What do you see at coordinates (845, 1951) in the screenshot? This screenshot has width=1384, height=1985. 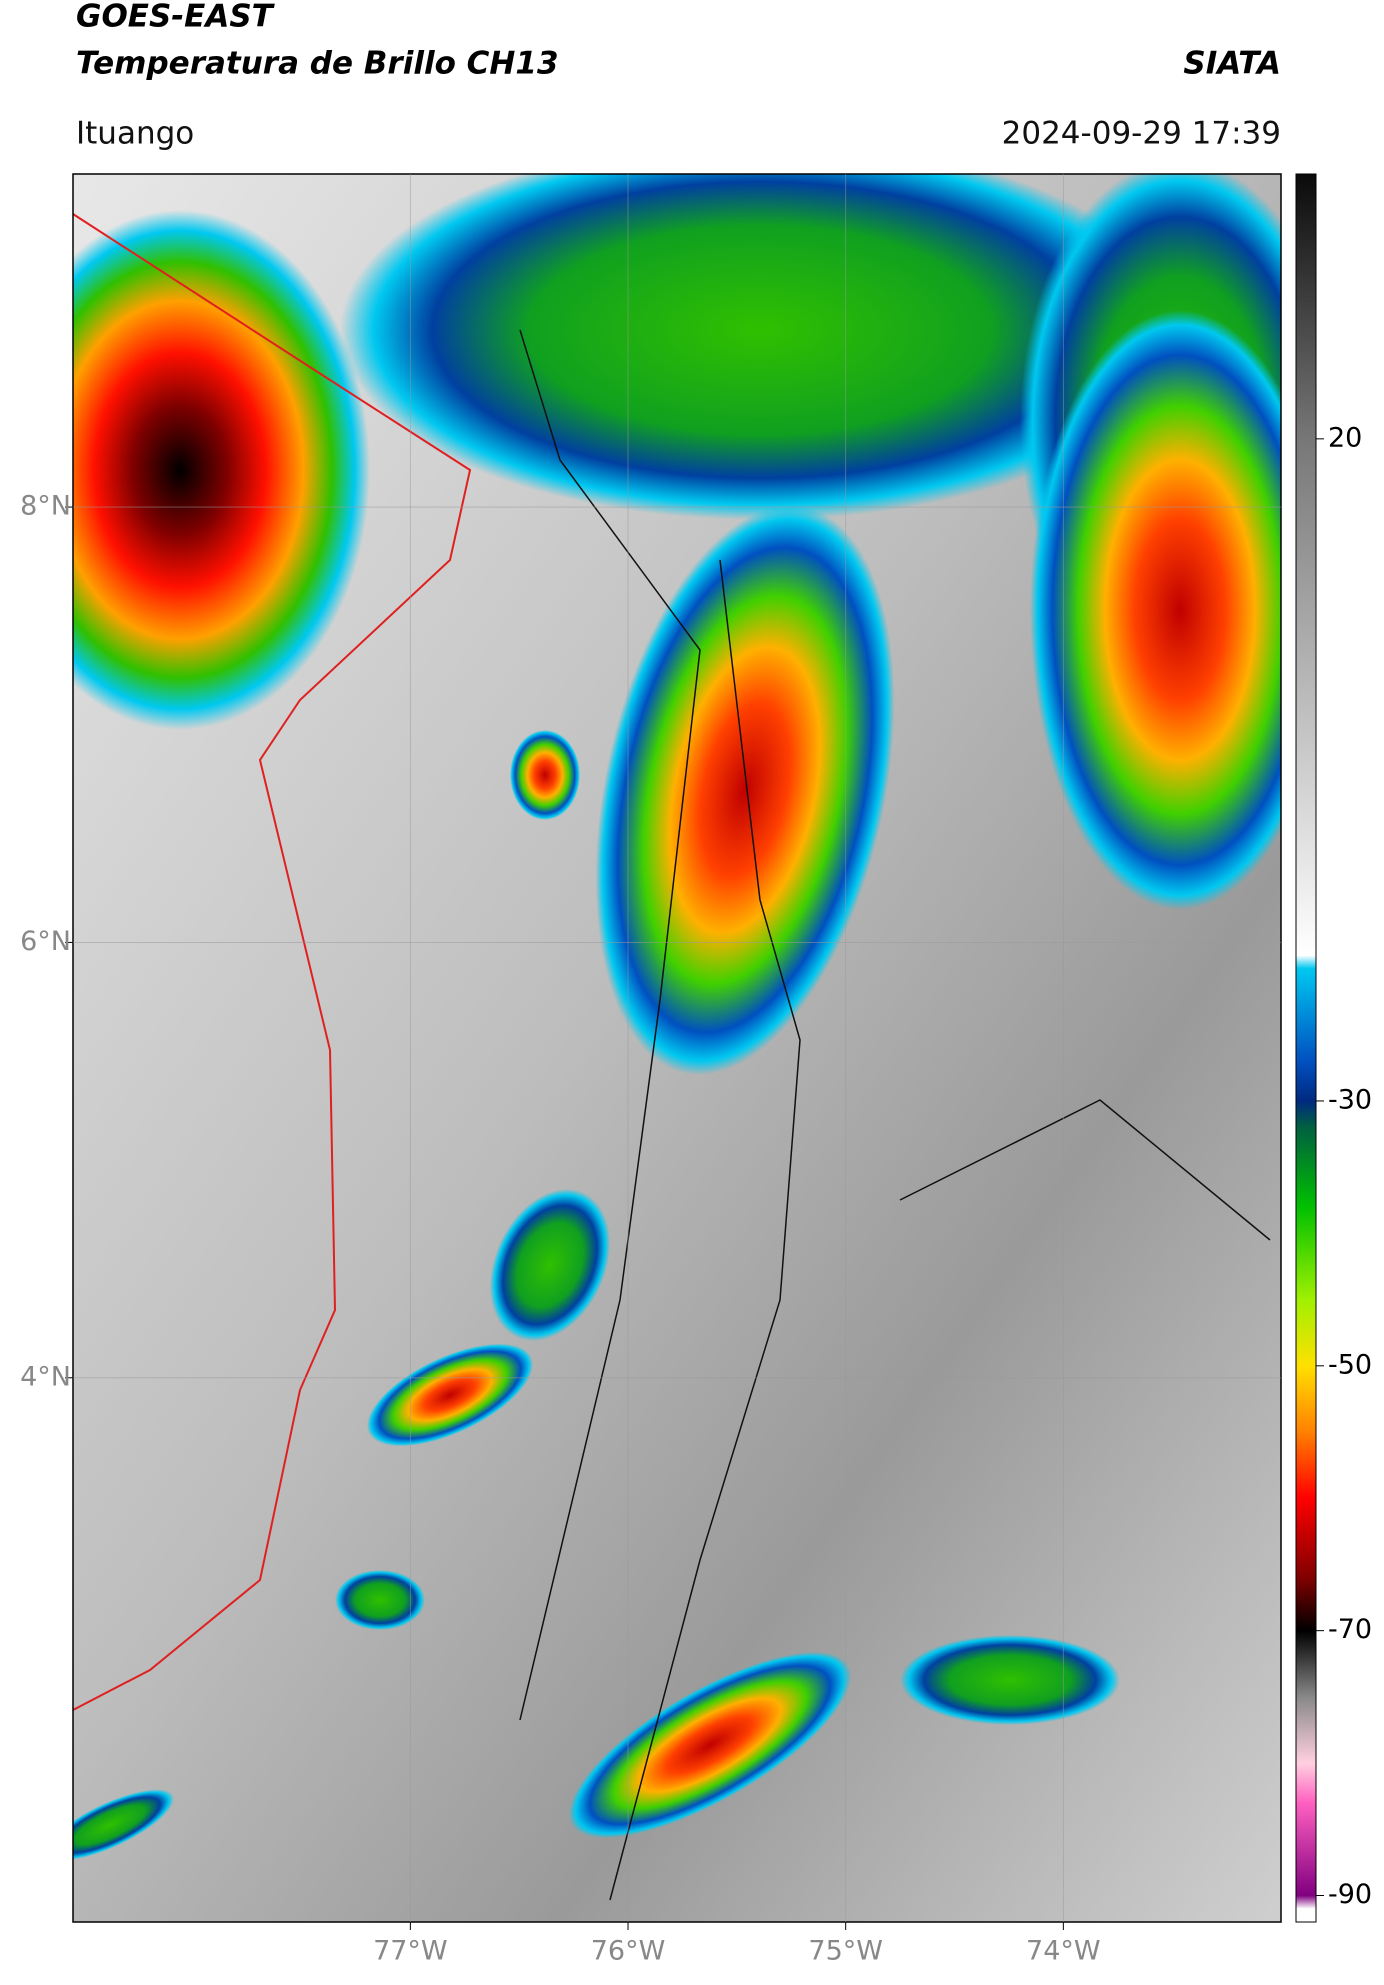 I see `x-tick-label: 75°W` at bounding box center [845, 1951].